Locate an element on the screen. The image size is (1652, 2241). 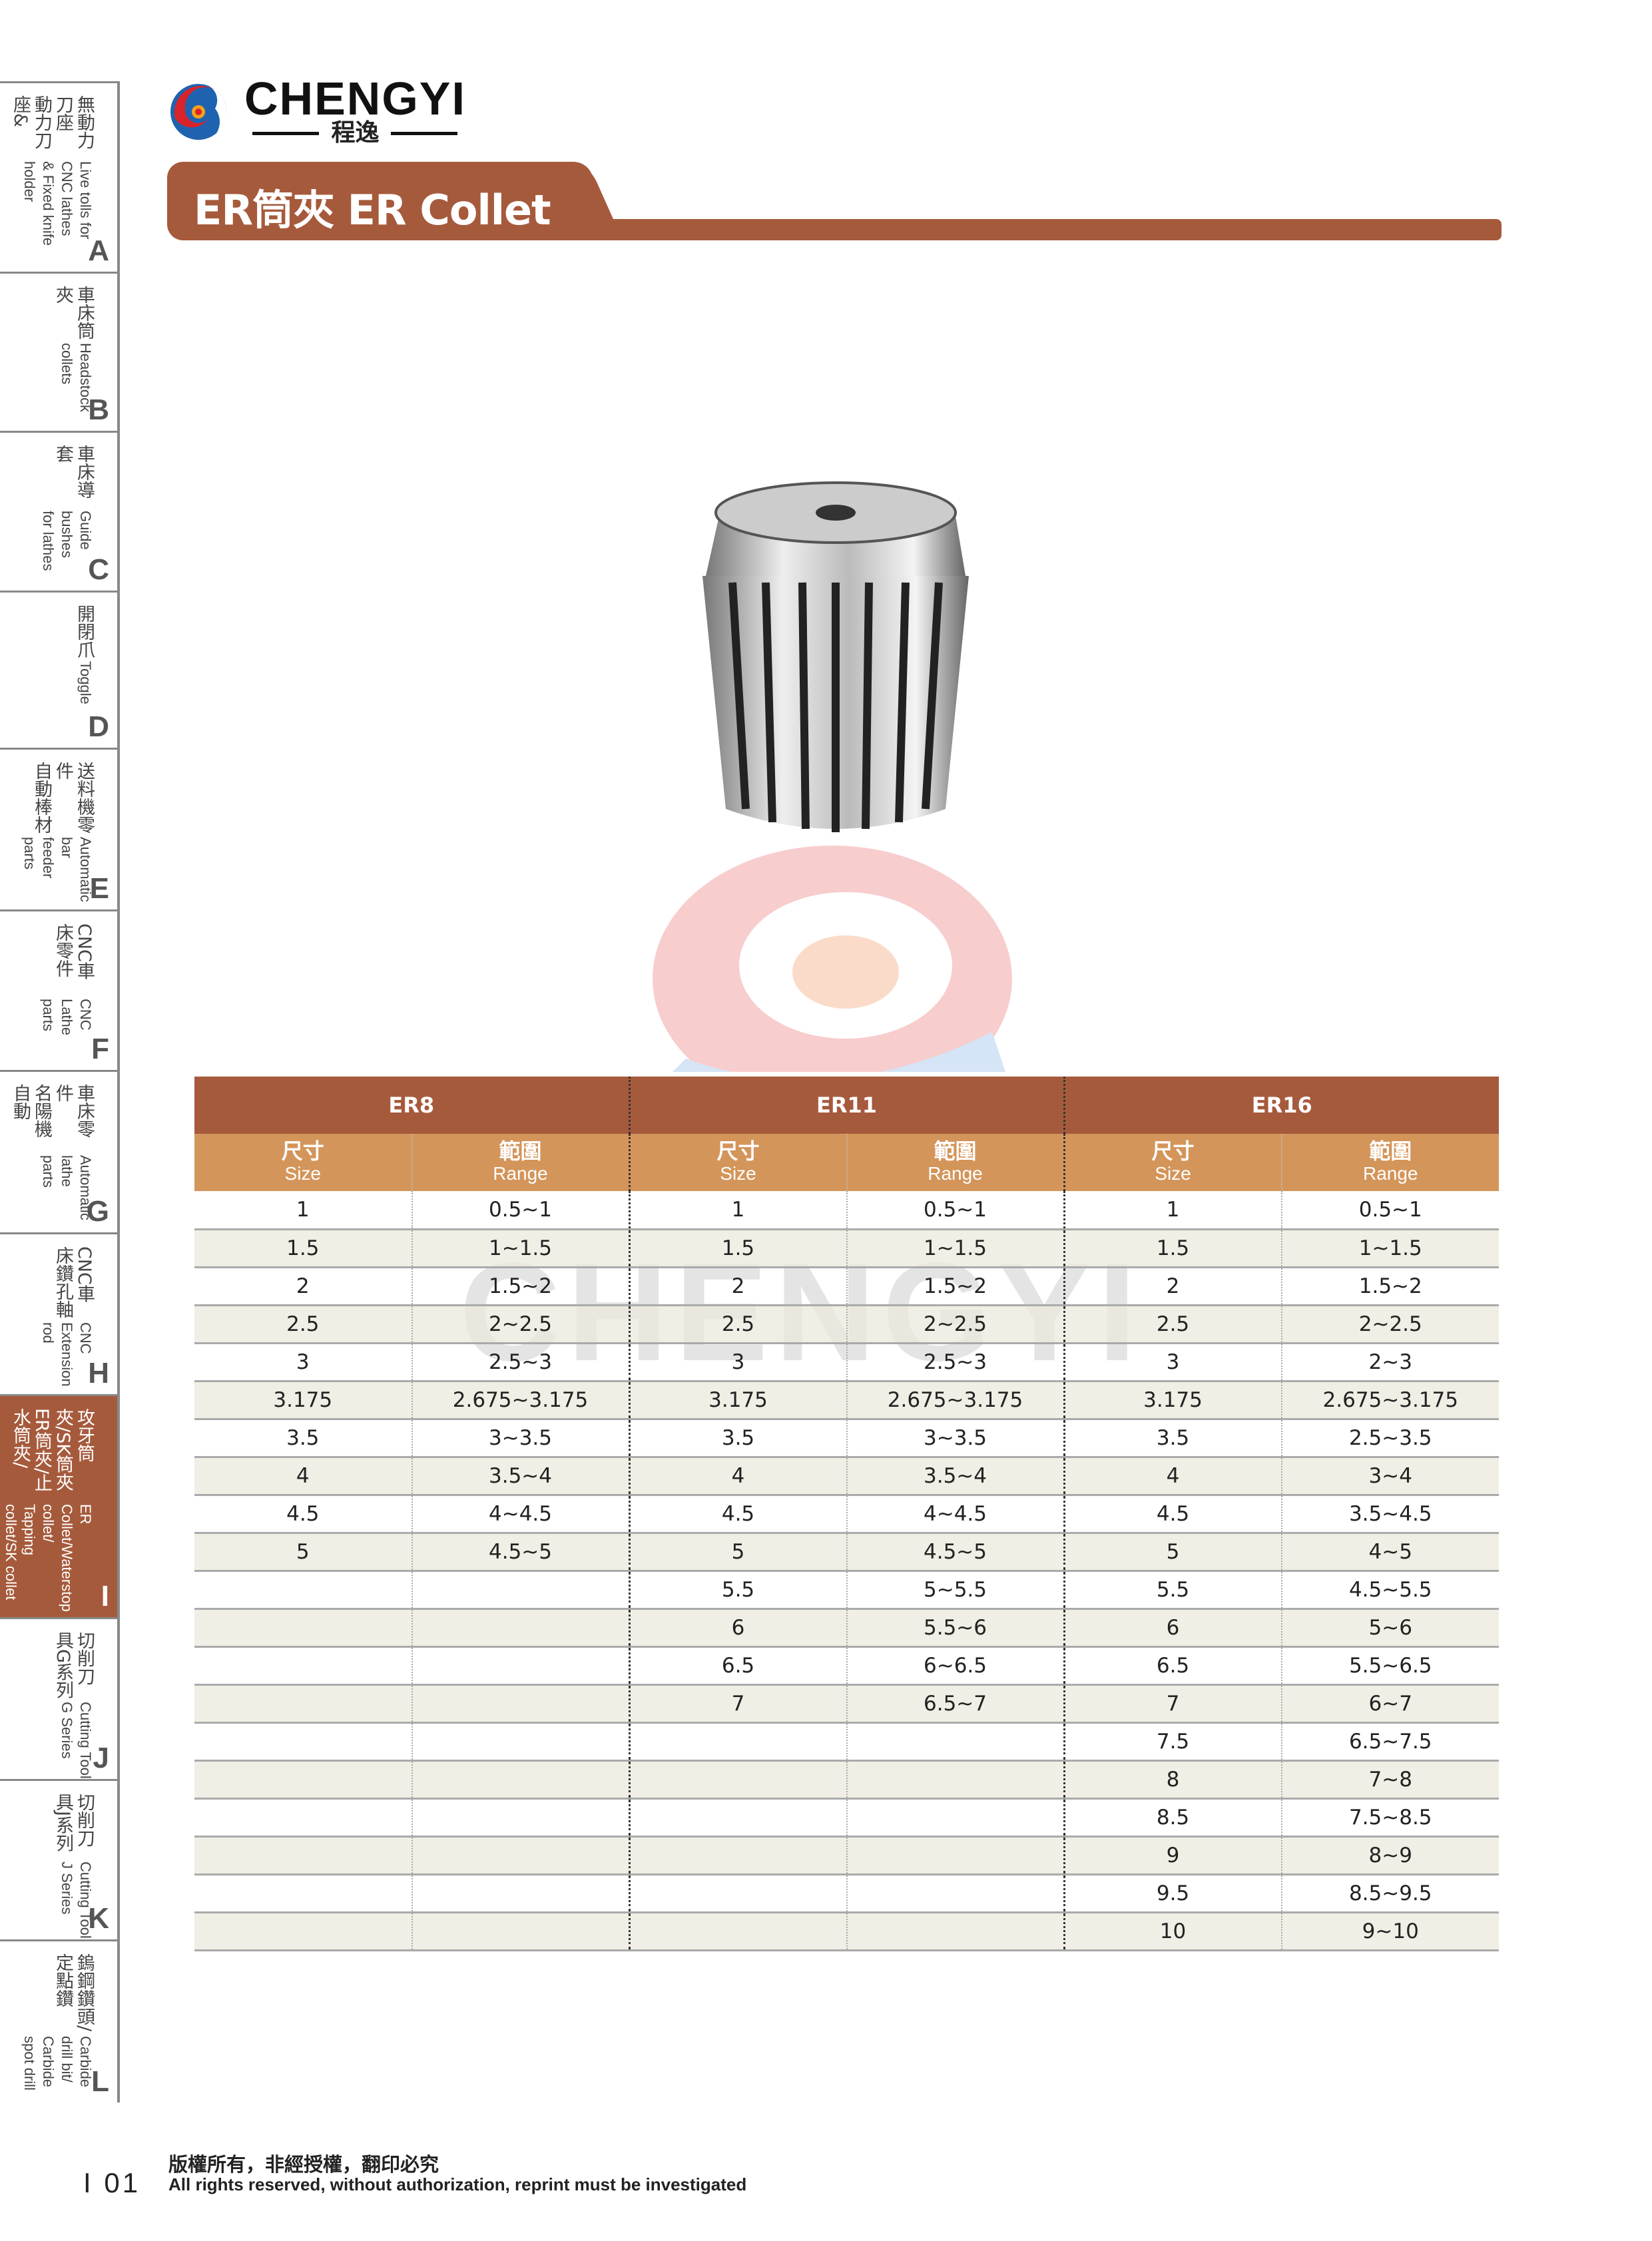
size-cell: 6.5 is located at coordinates (1172, 1666).